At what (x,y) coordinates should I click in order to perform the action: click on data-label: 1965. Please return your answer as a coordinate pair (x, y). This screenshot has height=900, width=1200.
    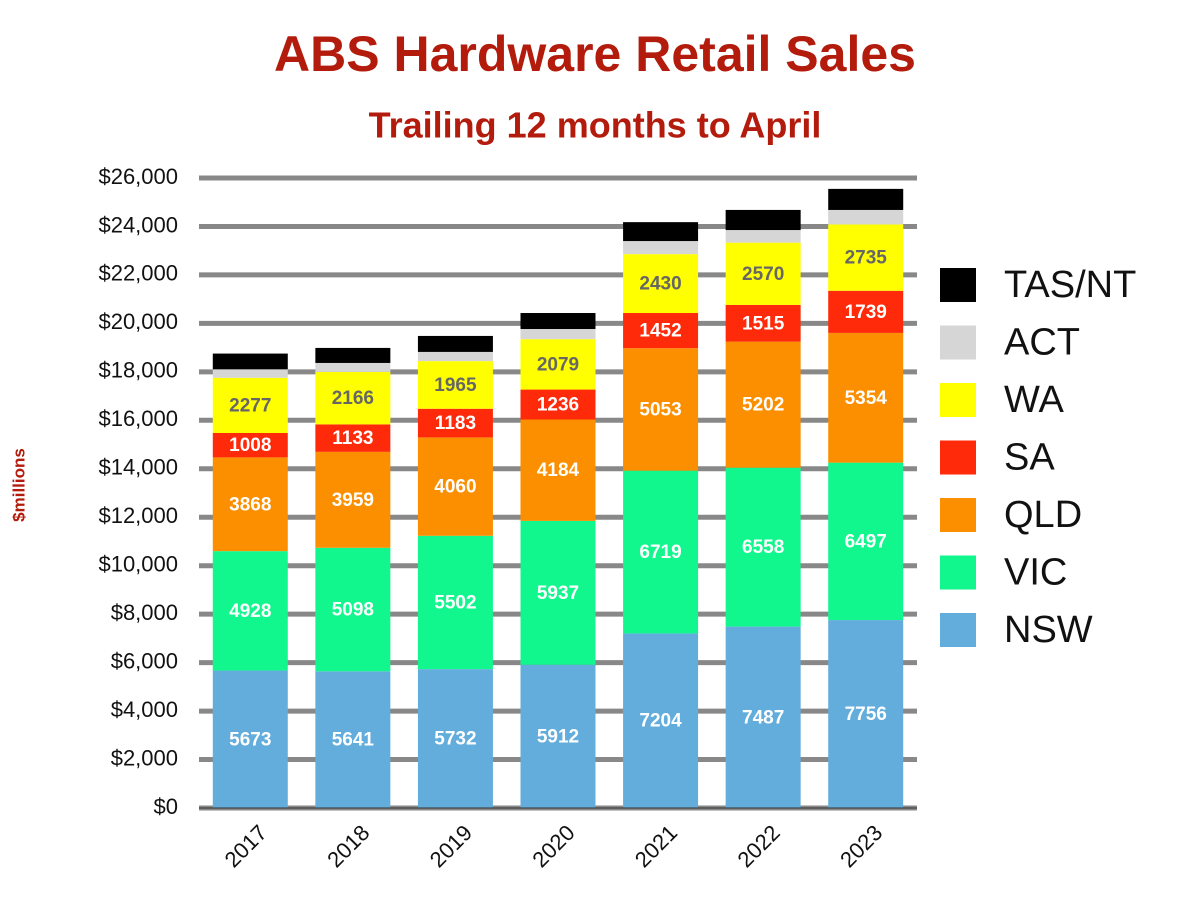
    Looking at the image, I should click on (455, 385).